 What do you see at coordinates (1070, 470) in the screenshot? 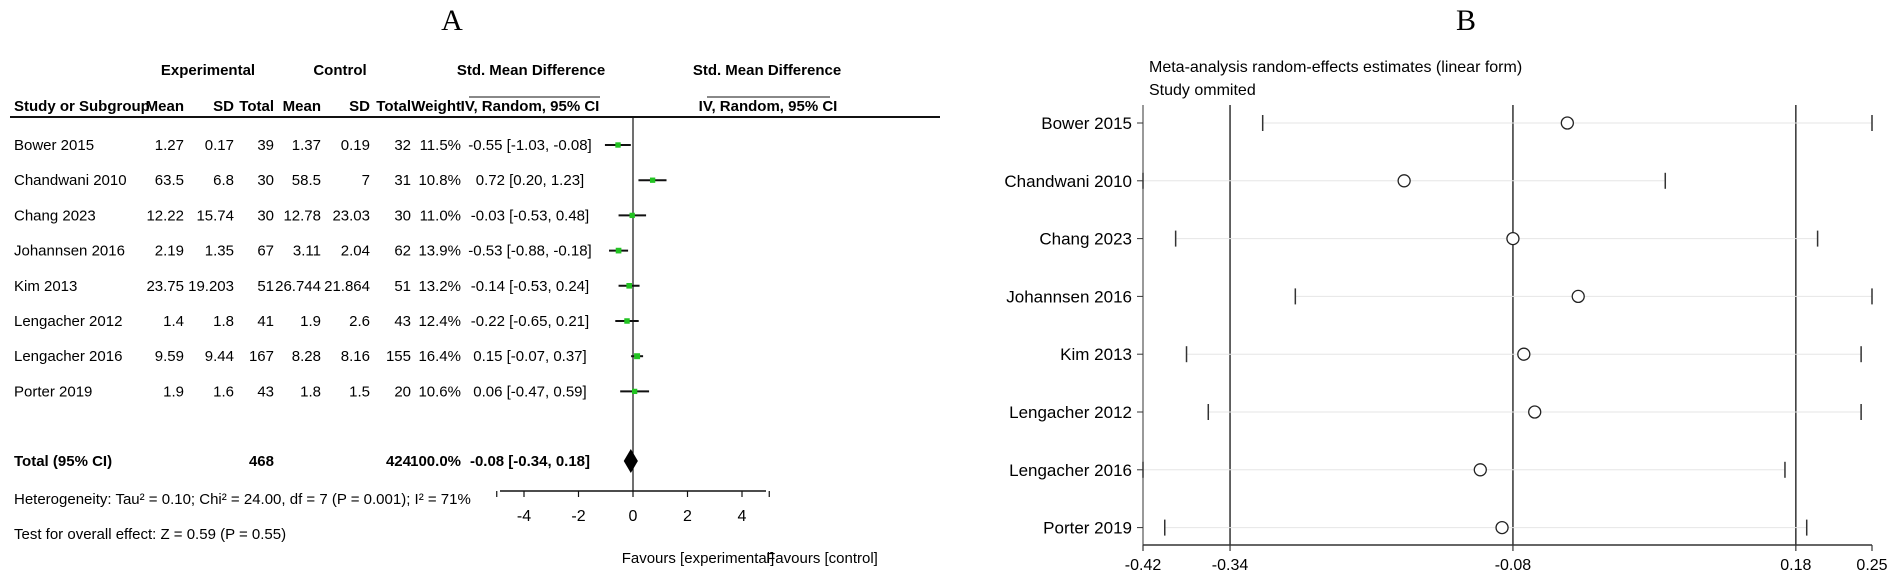
I see `sens-study-label: Lengacher 2016` at bounding box center [1070, 470].